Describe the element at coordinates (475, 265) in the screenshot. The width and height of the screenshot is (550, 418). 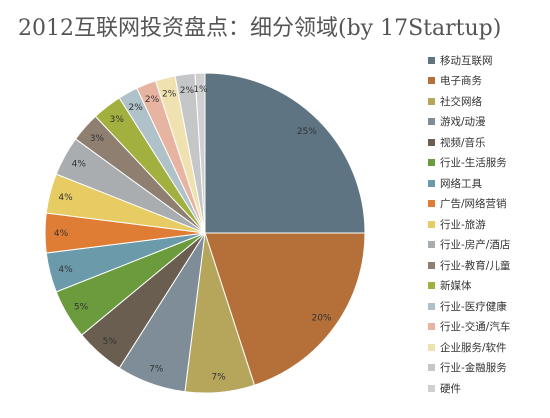
I see `legend-label: 行业-教育/儿童` at that location.